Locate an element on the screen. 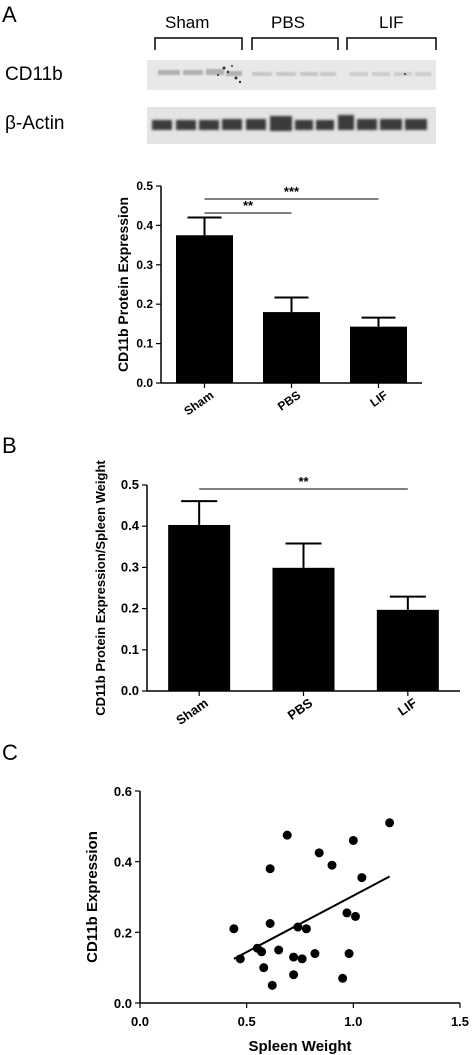  chart-a-y-axis-label: CD11b Protein Expression is located at coordinates (123, 284).